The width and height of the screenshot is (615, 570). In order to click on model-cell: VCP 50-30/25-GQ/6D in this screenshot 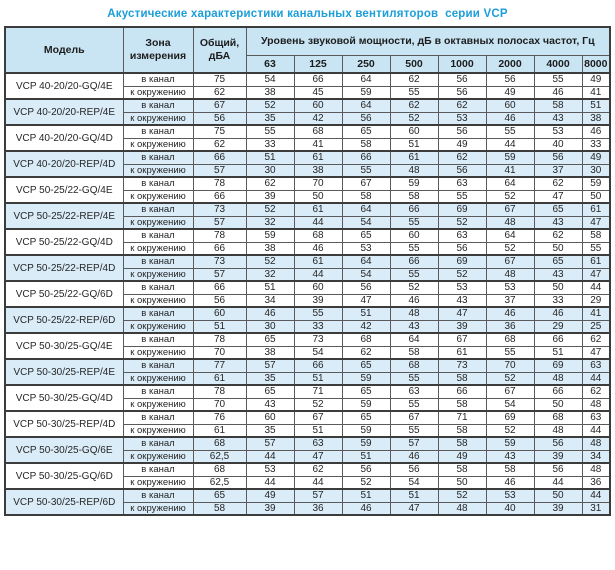, I will do `click(64, 476)`.